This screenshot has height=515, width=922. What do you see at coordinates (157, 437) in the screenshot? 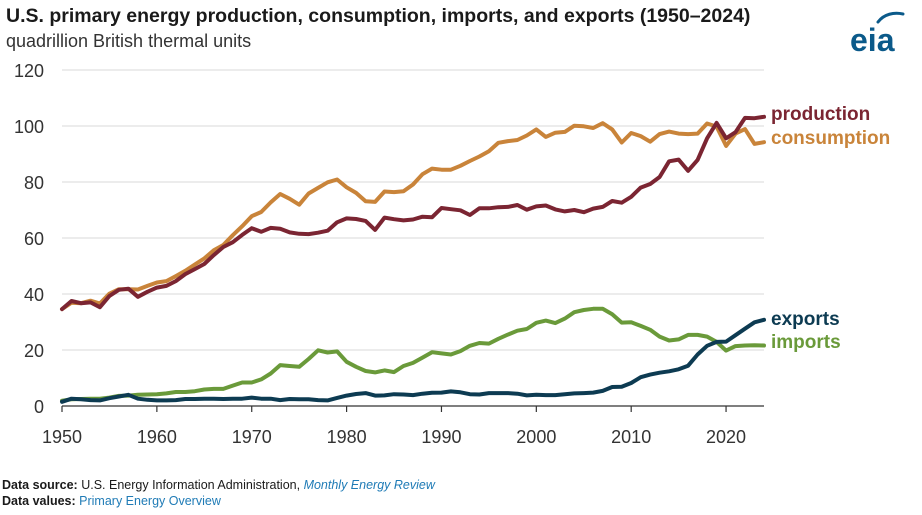
I see `x-tick-label: 1960` at bounding box center [157, 437].